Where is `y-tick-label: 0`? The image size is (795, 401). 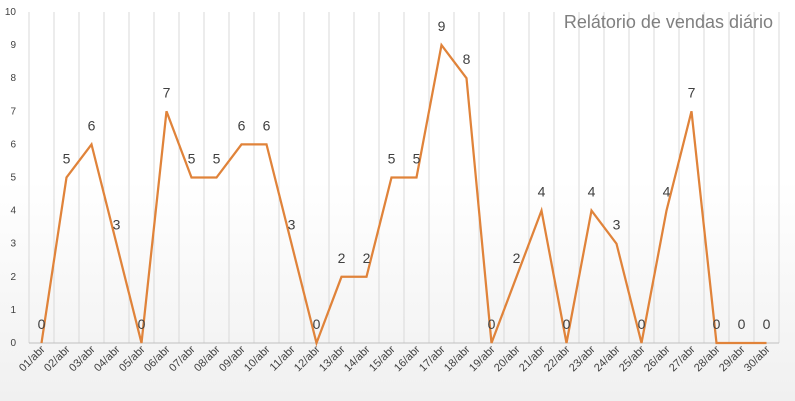
y-tick-label: 0 is located at coordinates (13, 343).